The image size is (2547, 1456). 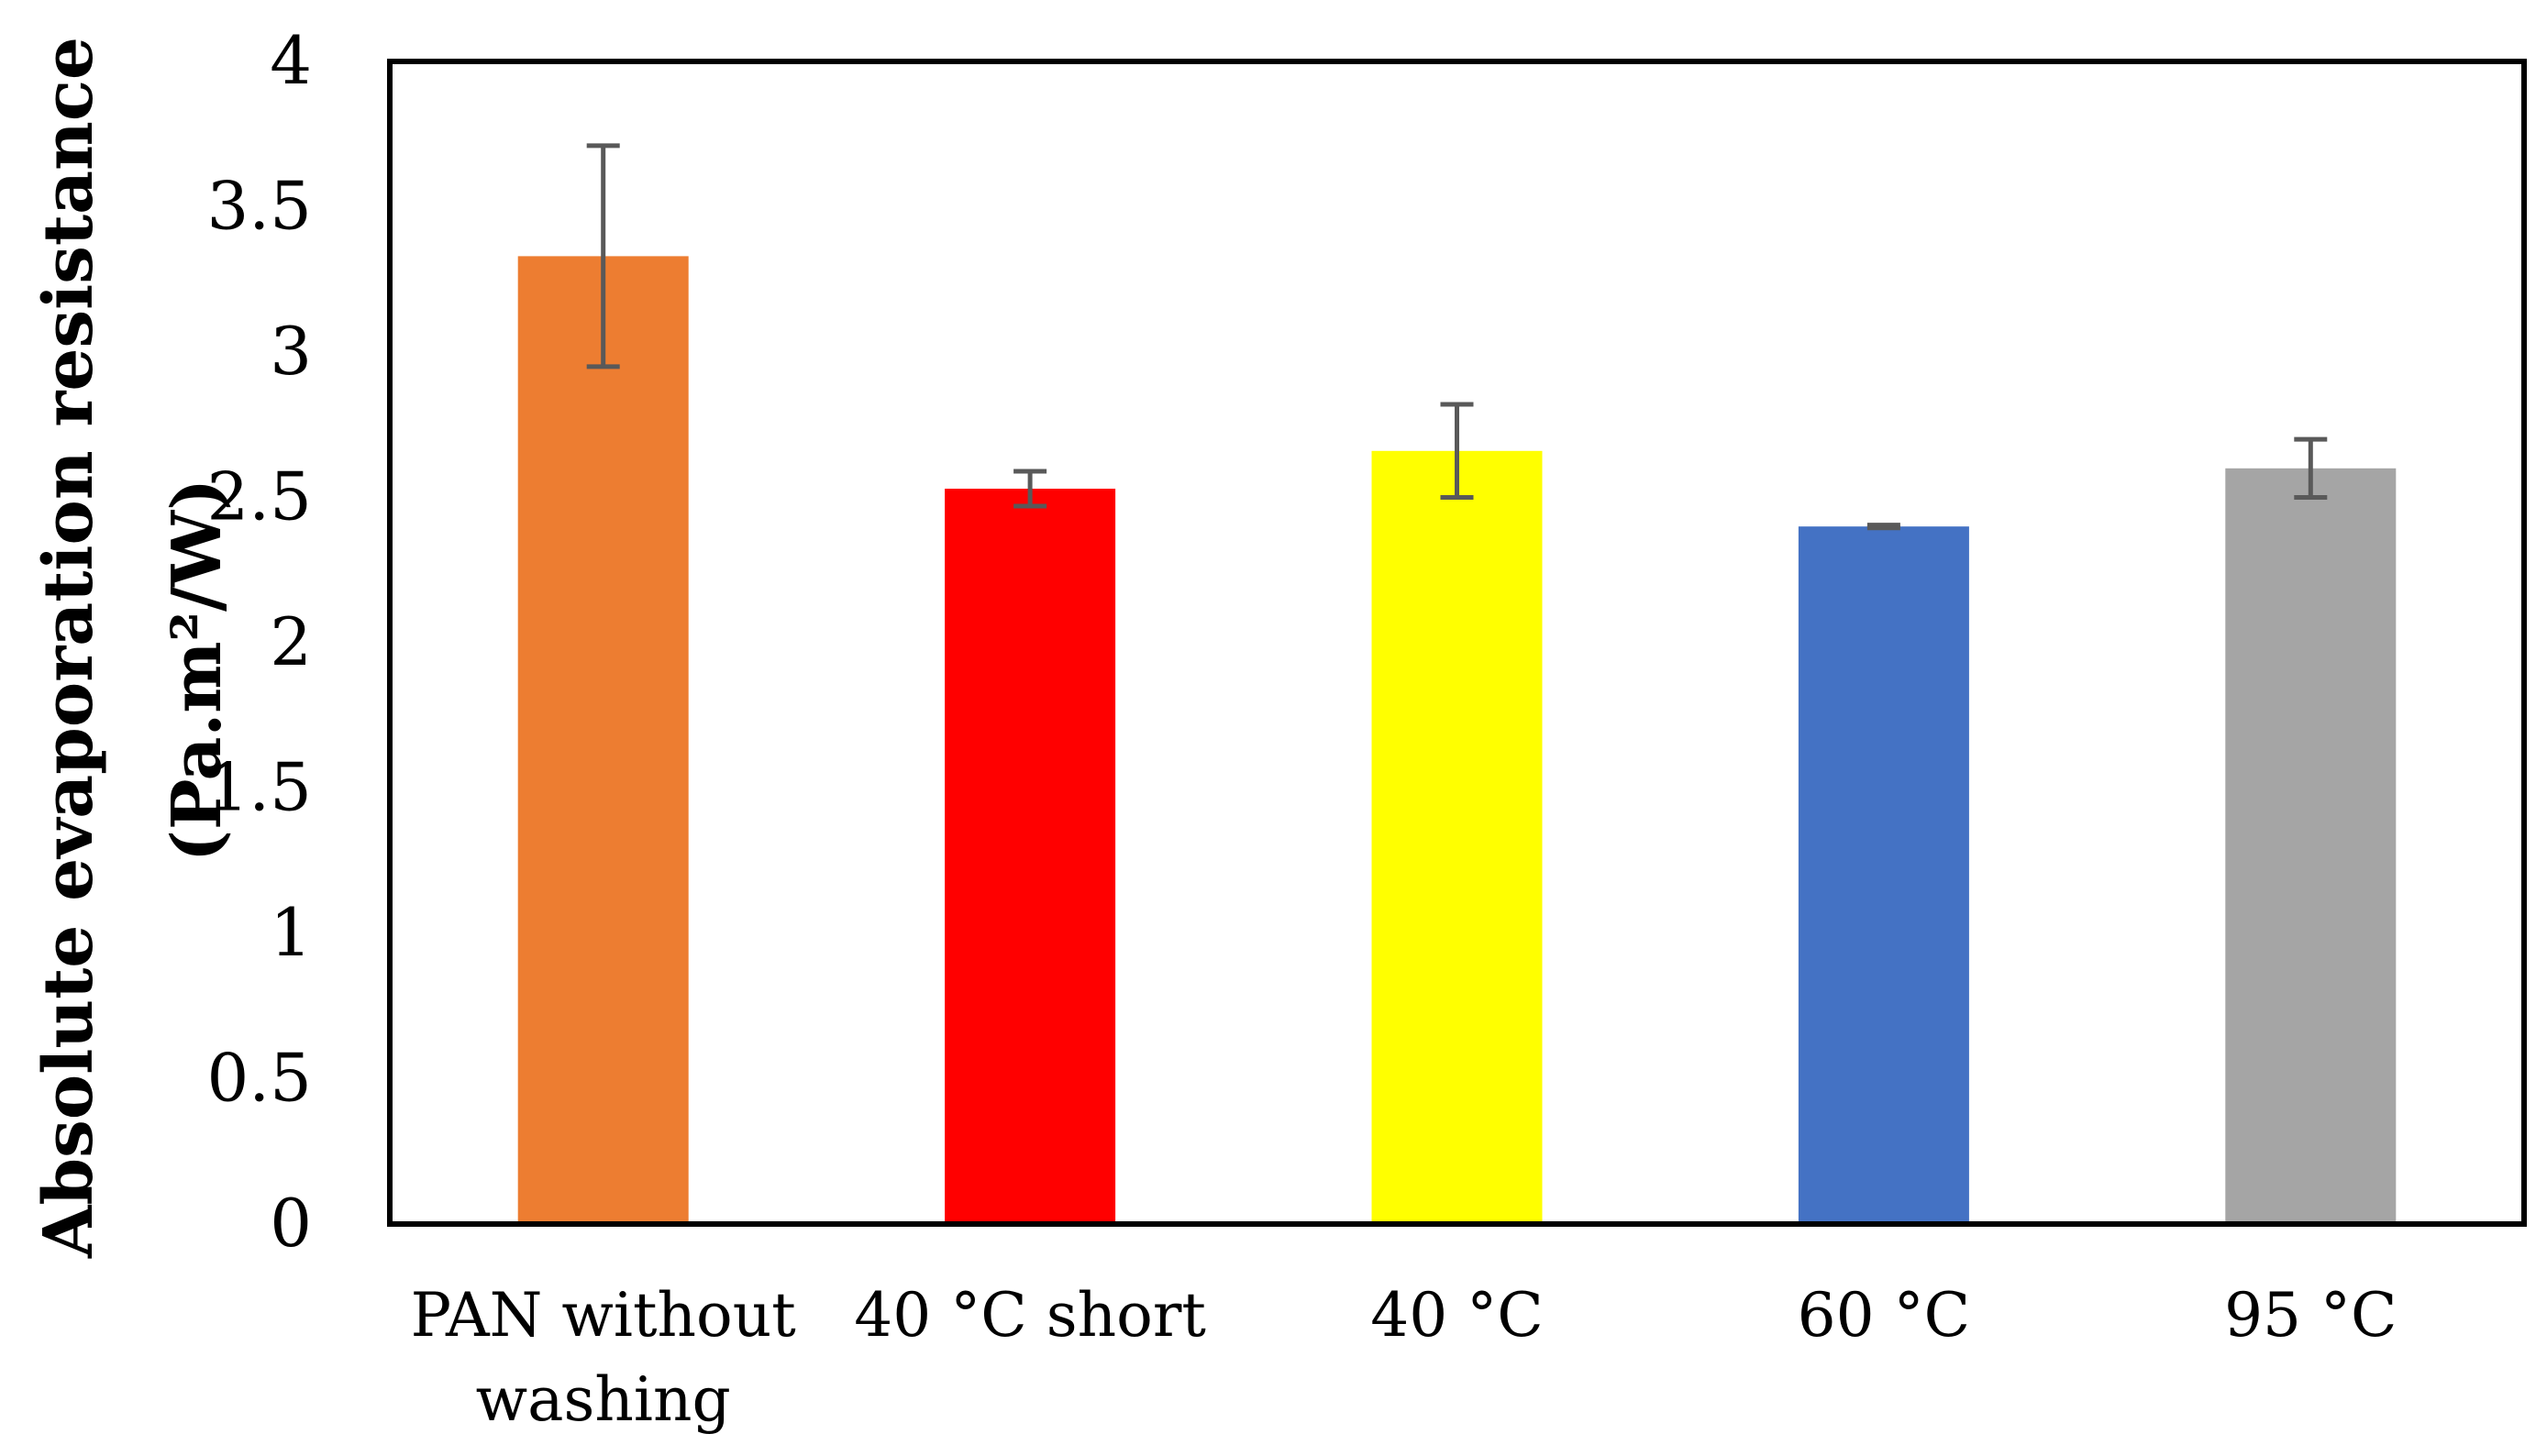 I want to click on y-tick-label: 2, so click(x=291, y=641).